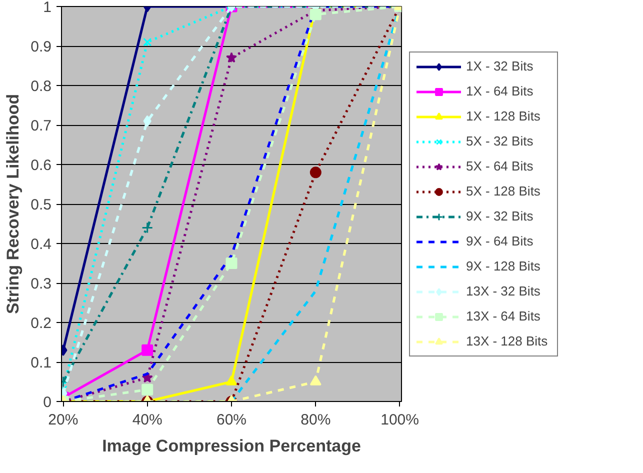  Describe the element at coordinates (504, 316) in the screenshot. I see `legend-label: 13X - 64 Bits` at that location.